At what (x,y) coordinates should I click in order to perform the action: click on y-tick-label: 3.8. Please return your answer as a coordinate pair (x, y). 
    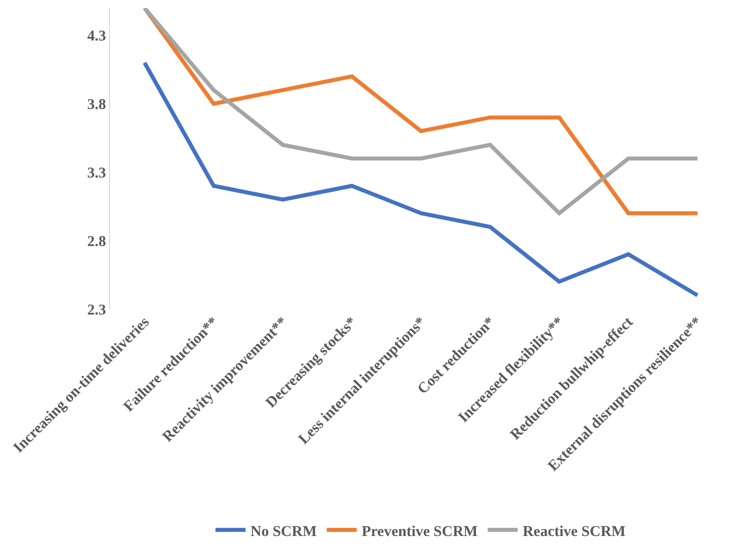
    Looking at the image, I should click on (96, 105).